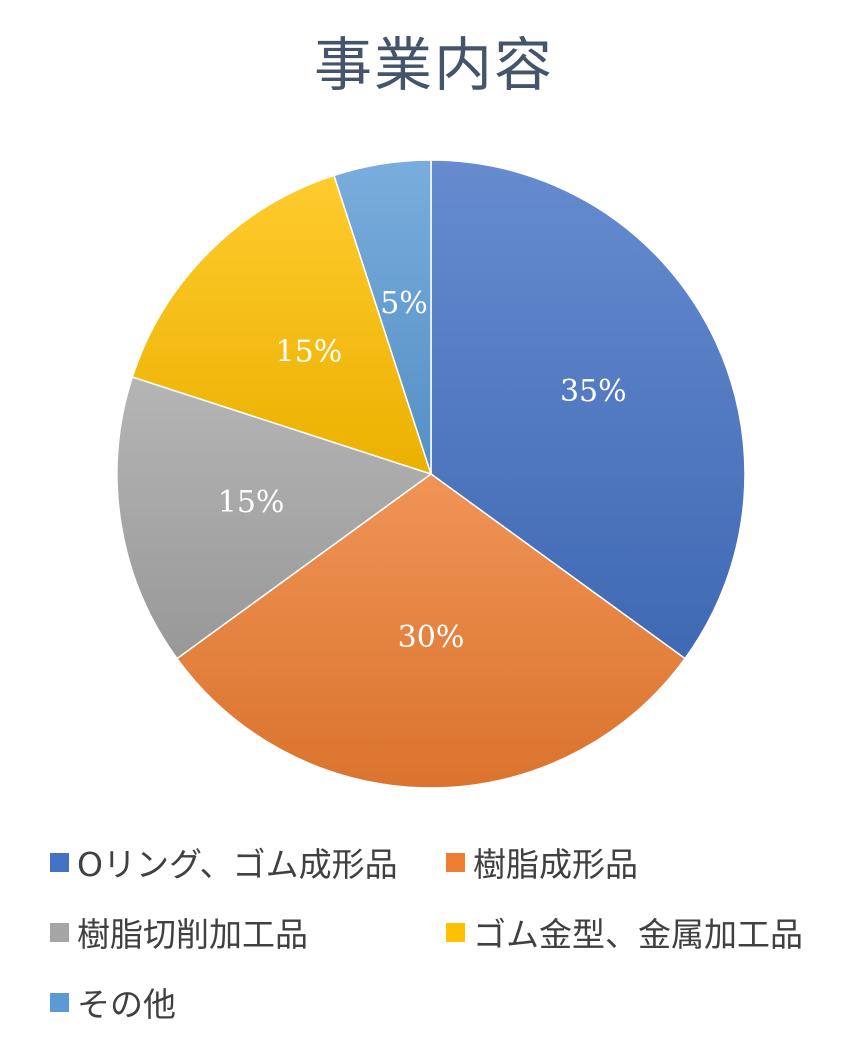  Describe the element at coordinates (59, 932) in the screenshot. I see `legend-swatch-resin-cutting` at that location.